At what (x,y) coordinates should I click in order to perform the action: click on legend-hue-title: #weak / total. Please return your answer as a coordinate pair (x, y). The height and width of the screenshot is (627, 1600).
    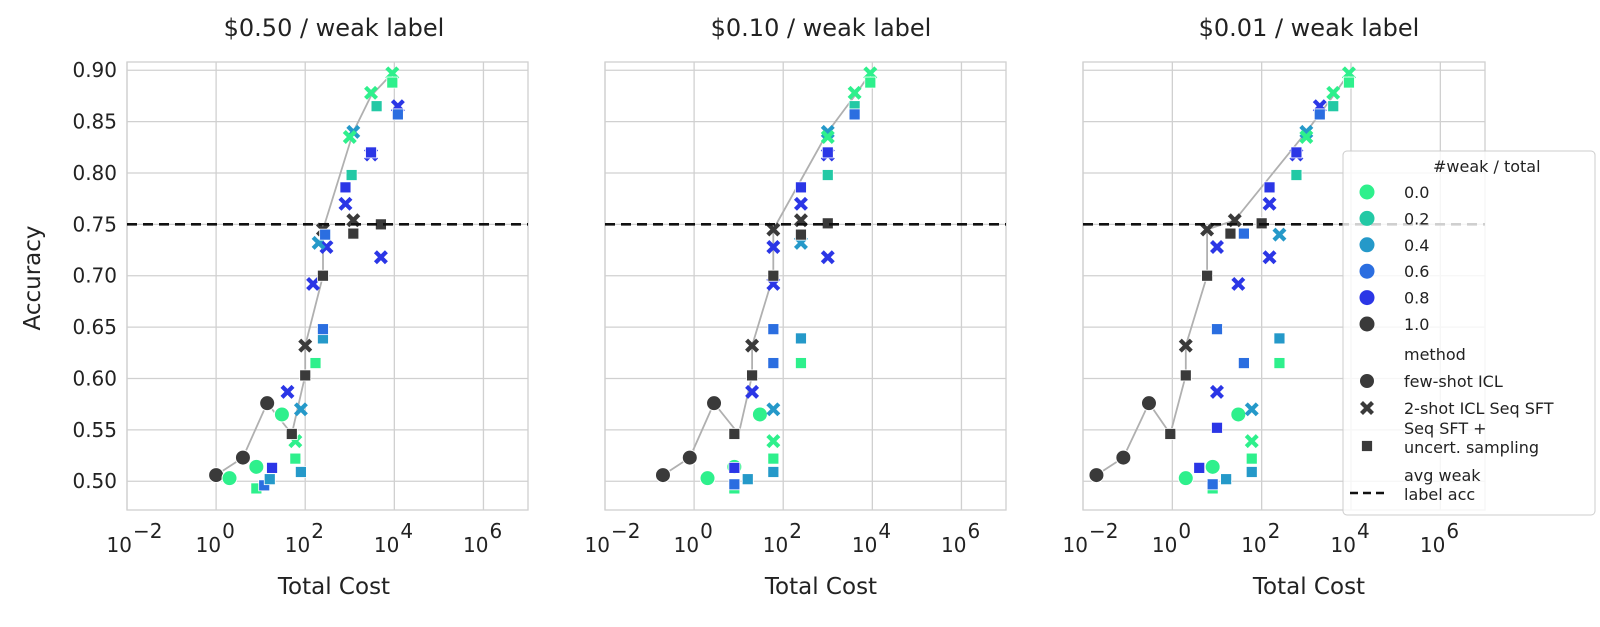
    Looking at the image, I should click on (1487, 166).